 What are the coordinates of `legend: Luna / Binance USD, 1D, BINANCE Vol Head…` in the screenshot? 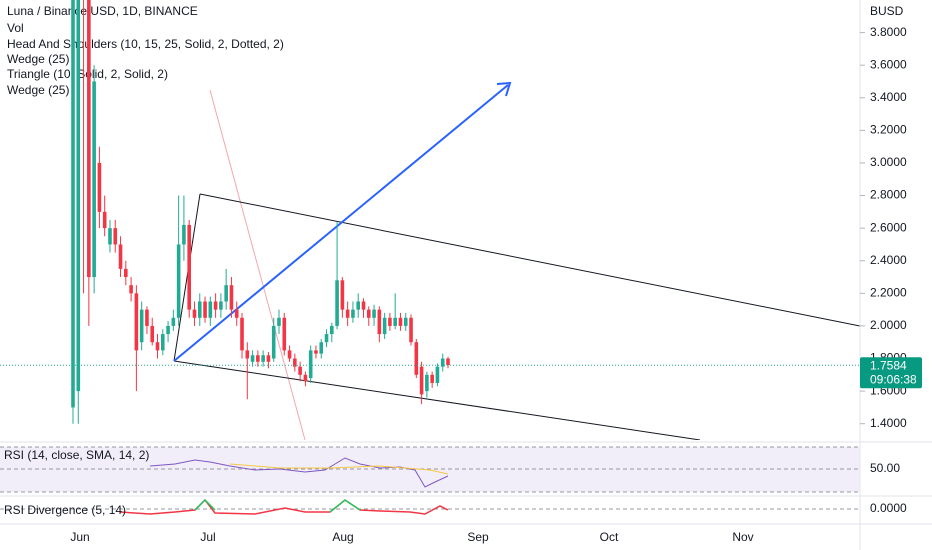 It's located at (145, 50).